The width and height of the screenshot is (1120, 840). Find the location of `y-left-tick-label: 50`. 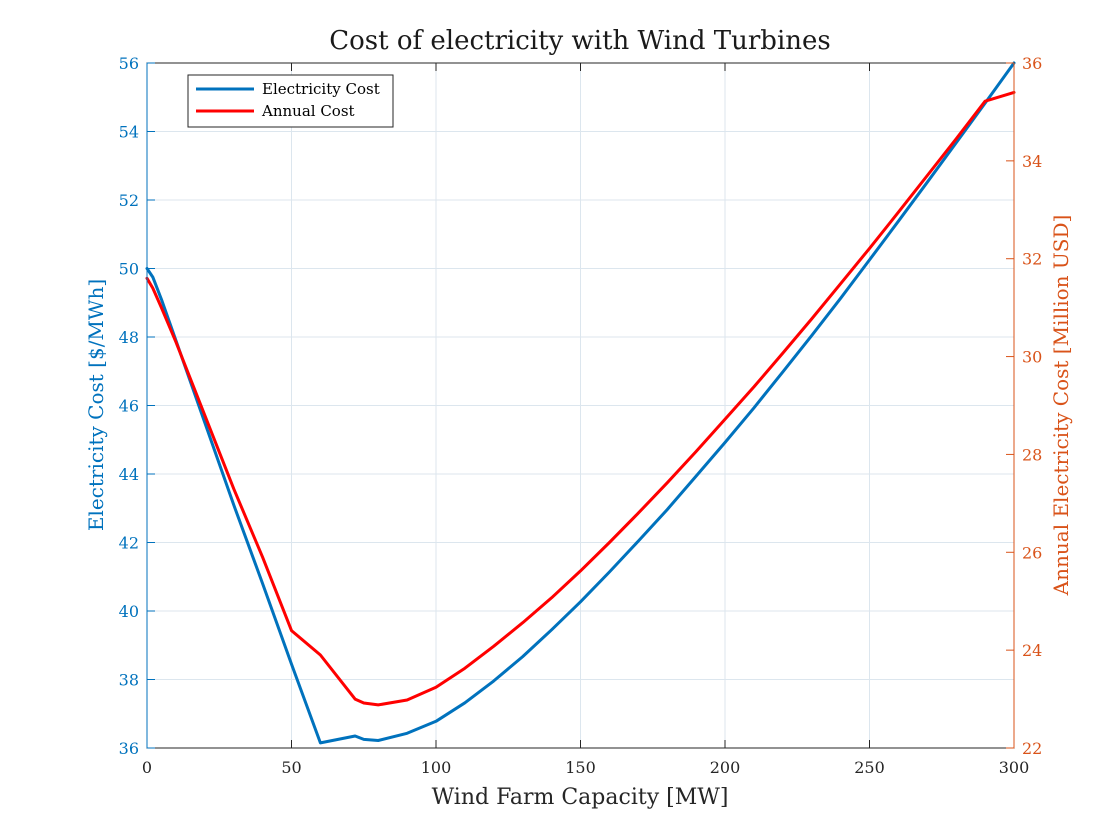

y-left-tick-label: 50 is located at coordinates (129, 269).